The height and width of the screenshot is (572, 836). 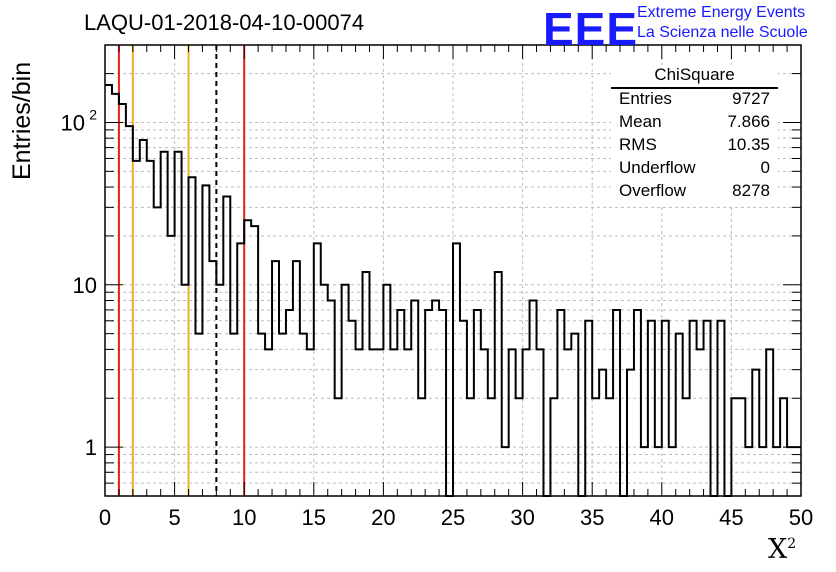 What do you see at coordinates (662, 517) in the screenshot?
I see `x-tick-label: 40` at bounding box center [662, 517].